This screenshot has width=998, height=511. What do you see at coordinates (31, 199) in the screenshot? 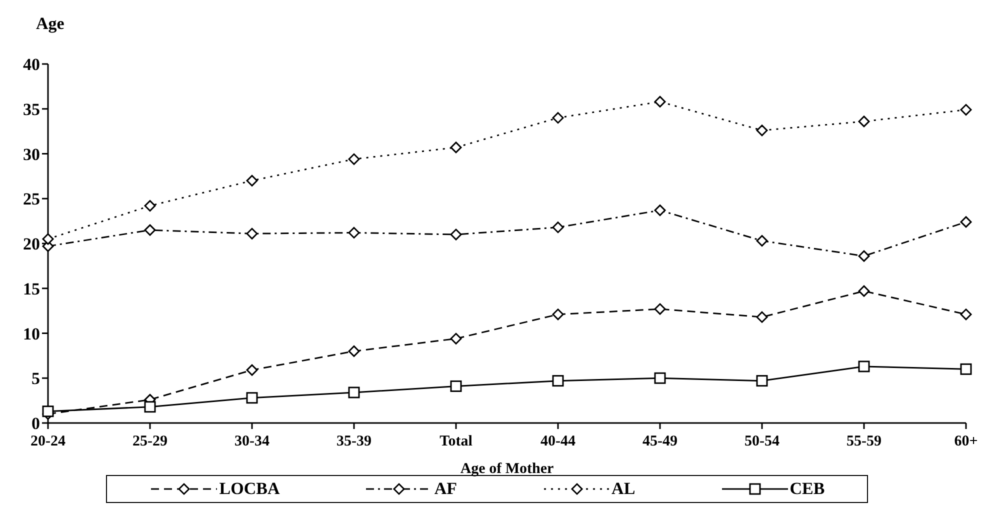
I see `y-tick-label: 25` at bounding box center [31, 199].